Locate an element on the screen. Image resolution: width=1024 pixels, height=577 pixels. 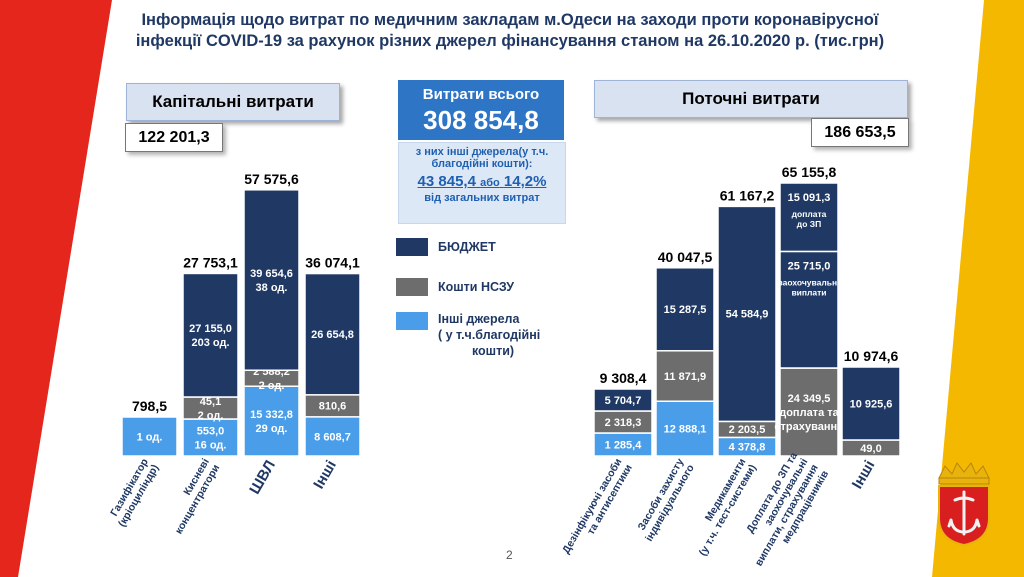
capital-expenses-header: Капітальні витрати is located at coordinates (233, 102).